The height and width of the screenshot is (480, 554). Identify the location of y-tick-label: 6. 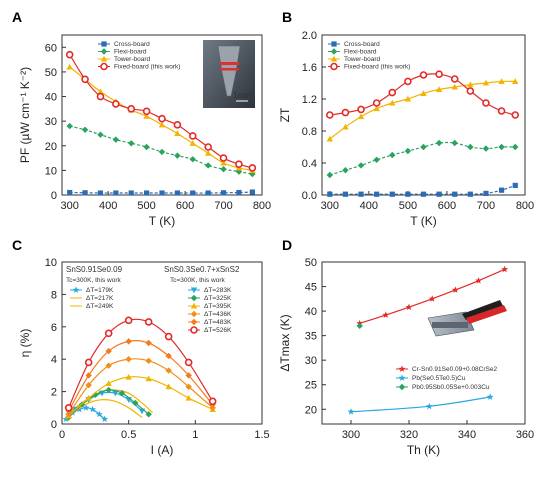
(54, 328).